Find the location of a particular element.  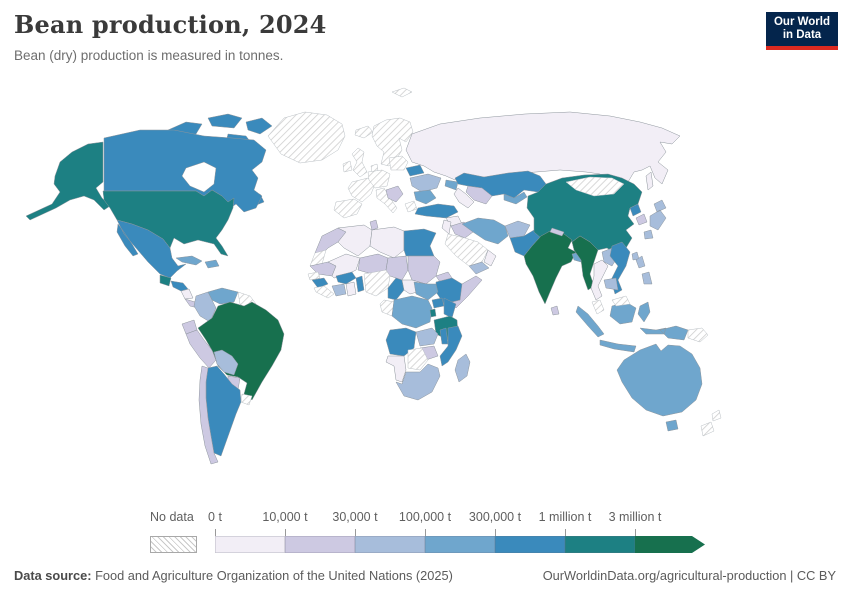

country-madagascar is located at coordinates (462, 368).